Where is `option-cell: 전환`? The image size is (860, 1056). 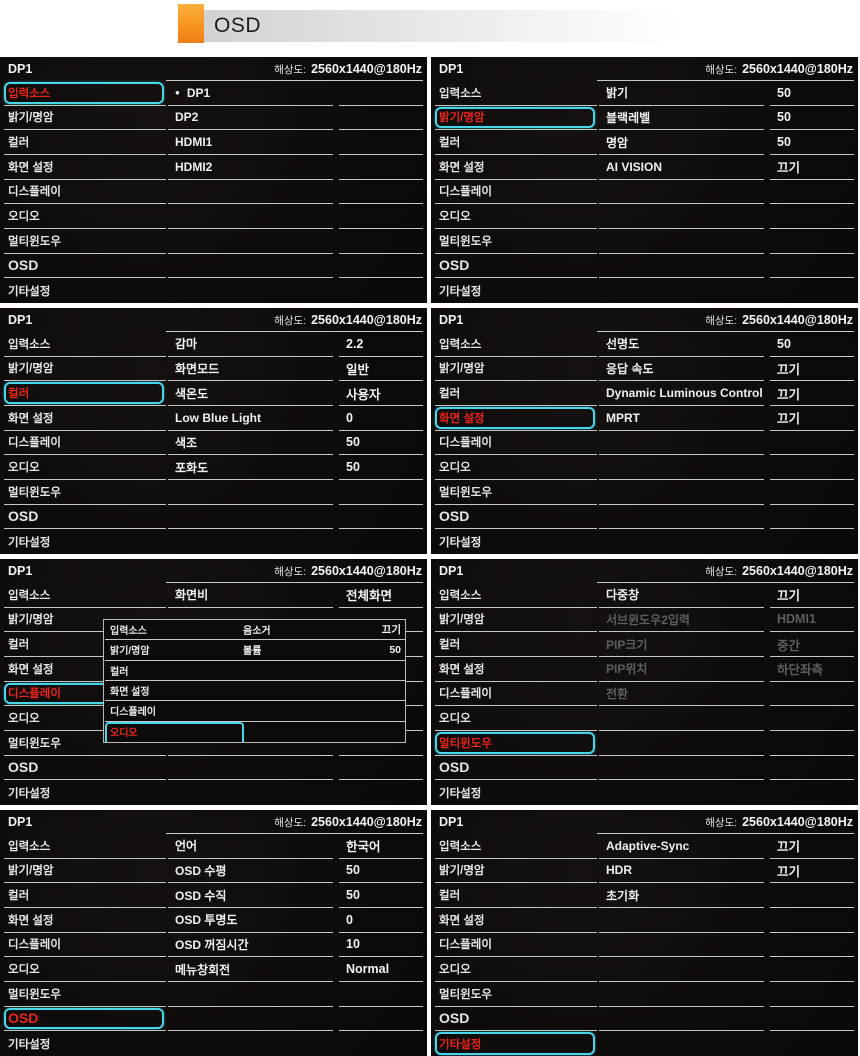
option-cell: 전환 is located at coordinates (681, 694).